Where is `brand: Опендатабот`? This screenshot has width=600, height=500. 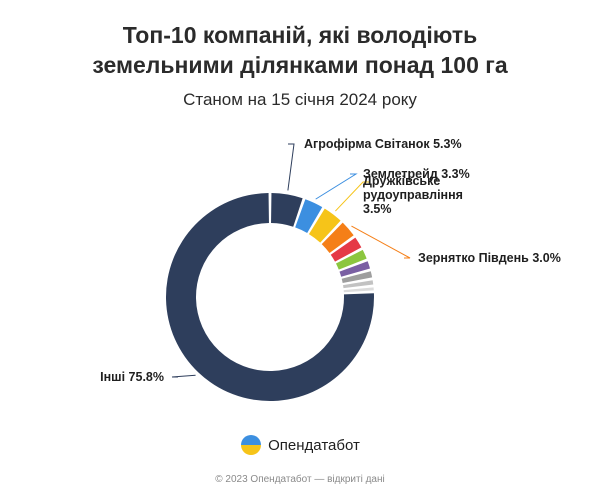 brand: Опендатабот is located at coordinates (300, 445).